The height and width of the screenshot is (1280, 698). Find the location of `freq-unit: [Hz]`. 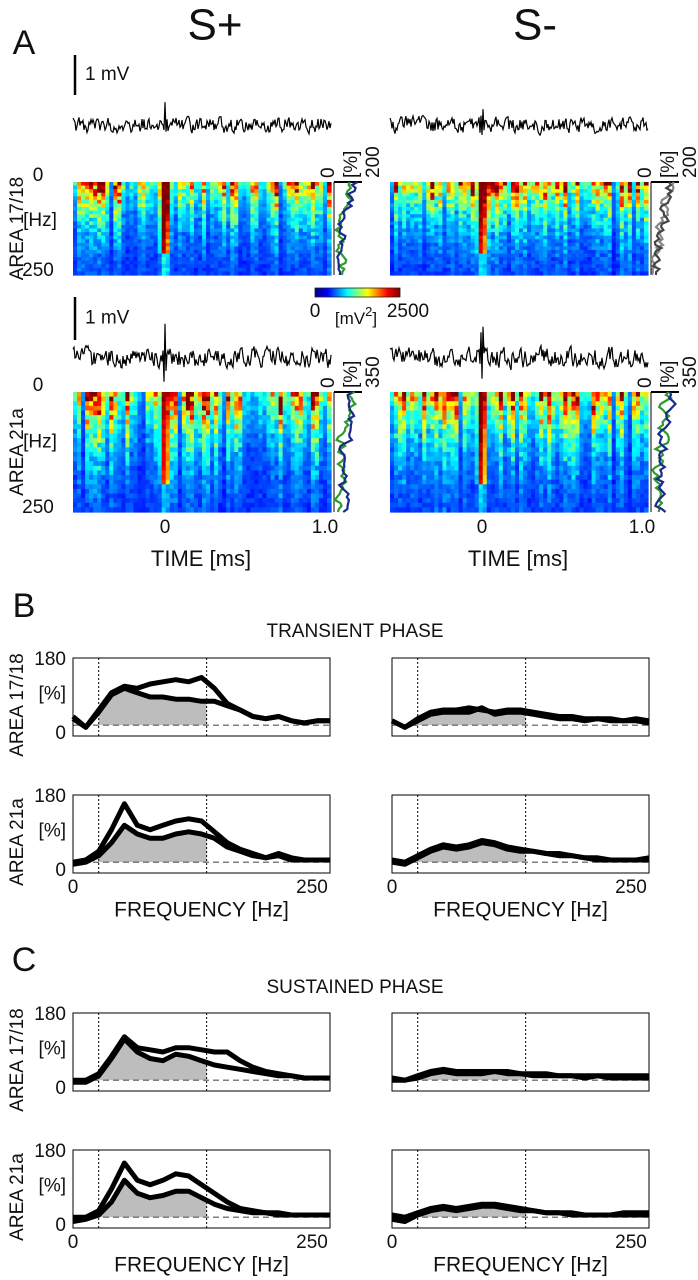

freq-unit: [Hz] is located at coordinates (40, 220).